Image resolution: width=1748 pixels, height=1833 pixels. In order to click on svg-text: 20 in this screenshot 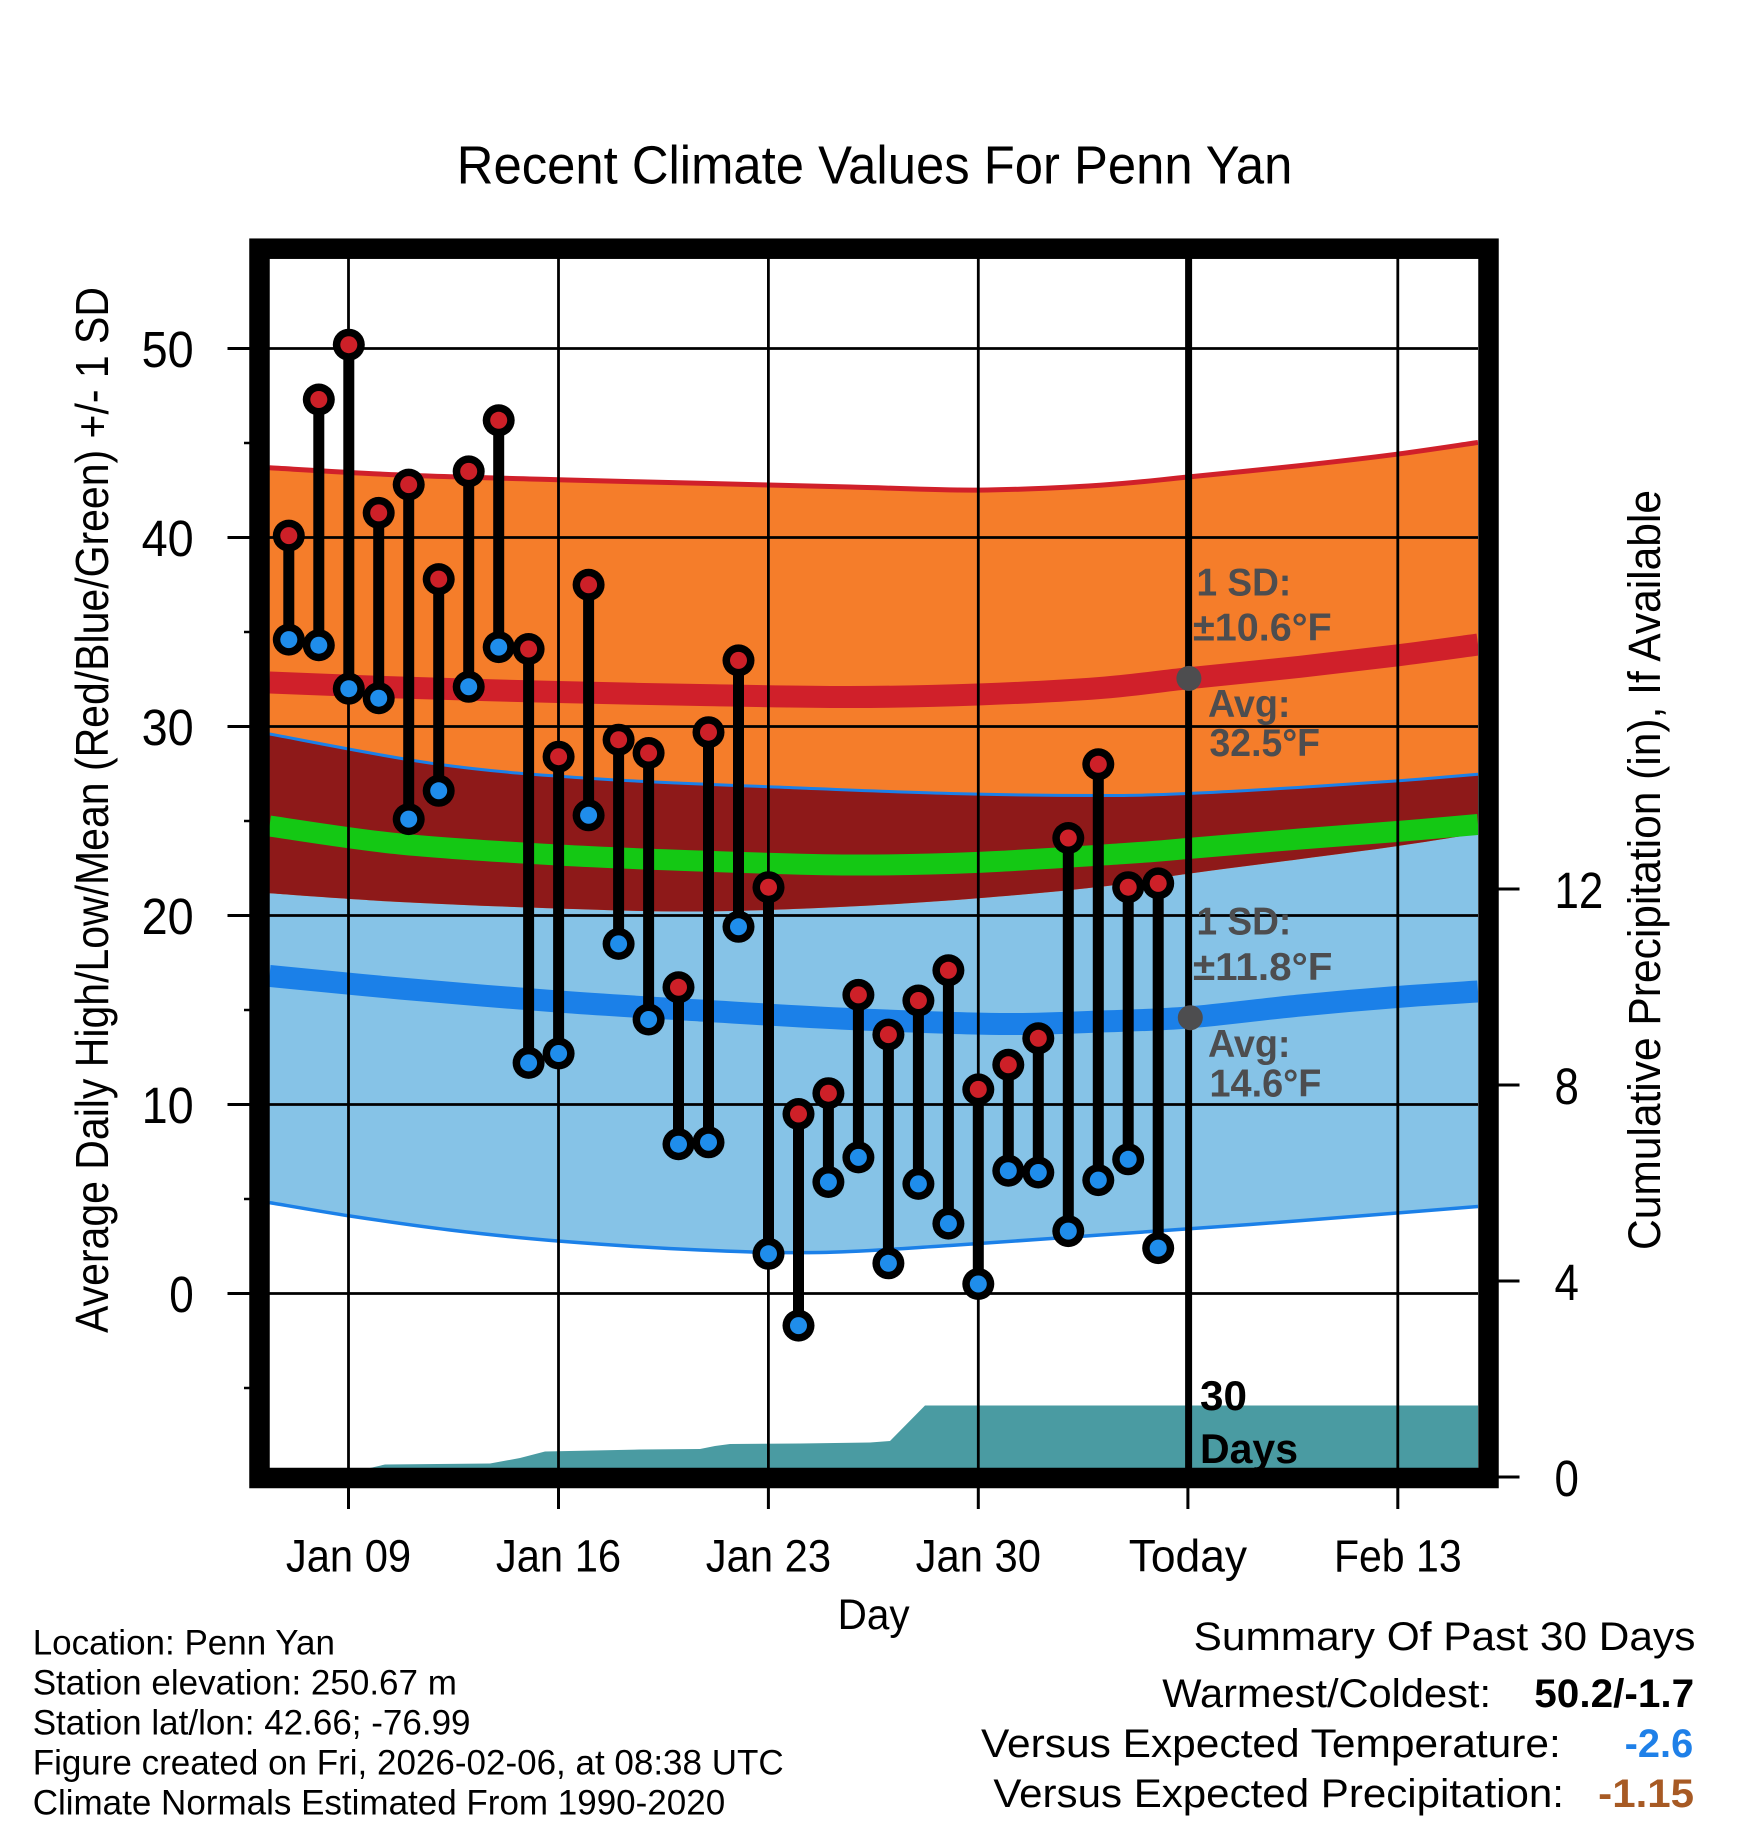, I will do `click(168, 916)`.